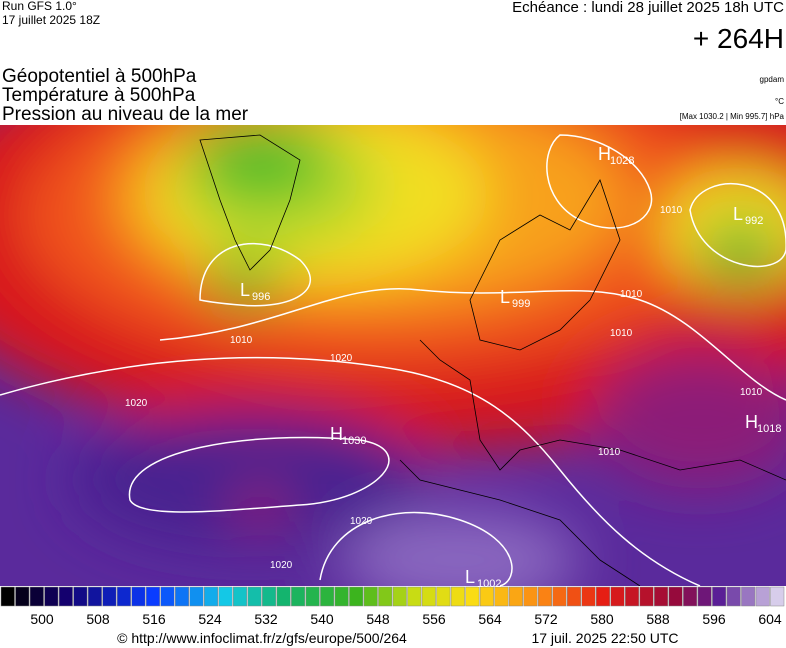 The image size is (786, 648). I want to click on pressure-value: 1028, so click(622, 161).